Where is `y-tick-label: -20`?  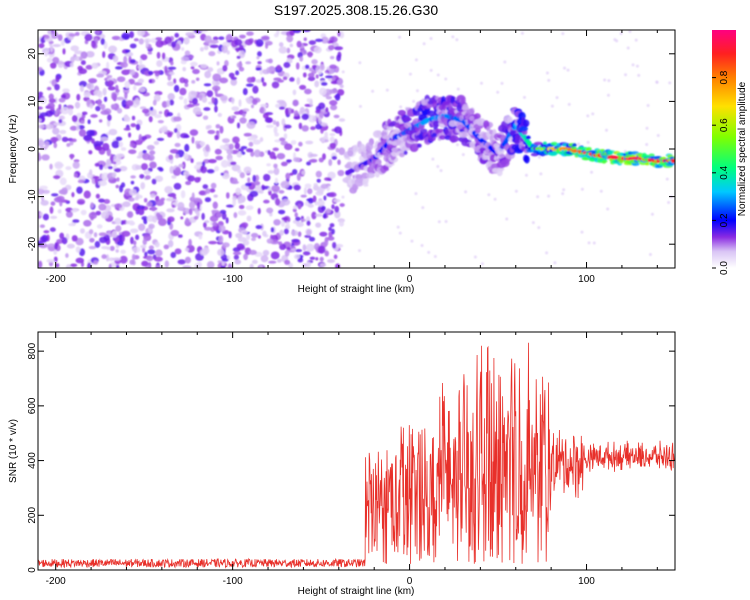
y-tick-label: -20 is located at coordinates (32, 244).